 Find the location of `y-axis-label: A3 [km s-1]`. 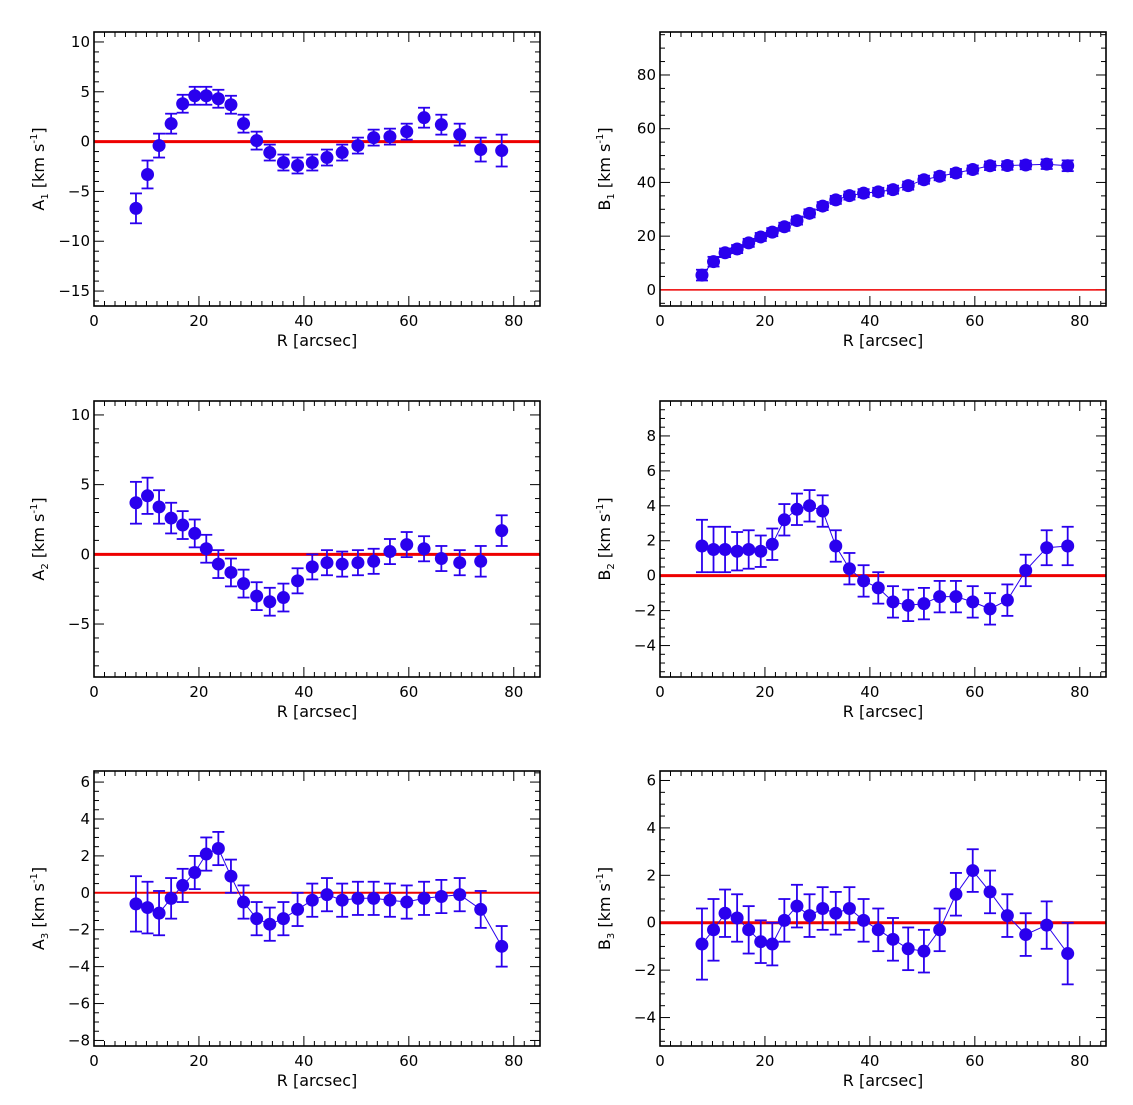

y-axis-label: A3 [km s-1] is located at coordinates (40, 908).